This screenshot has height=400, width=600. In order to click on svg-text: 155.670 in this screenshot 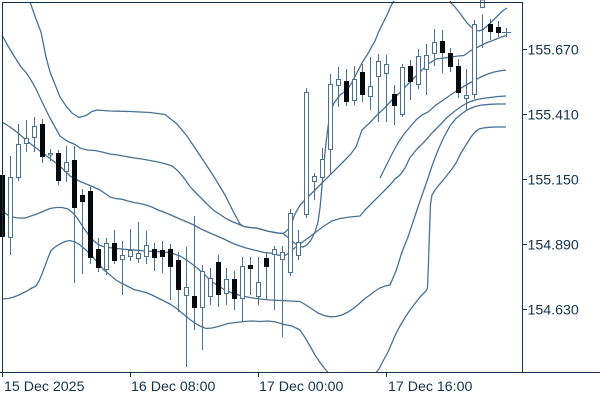, I will do `click(553, 51)`.